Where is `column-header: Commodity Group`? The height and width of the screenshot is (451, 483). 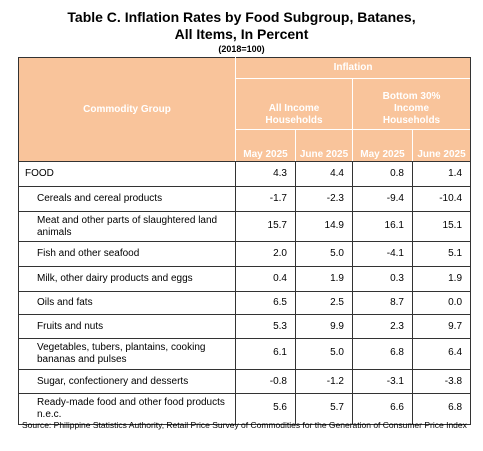
column-header: Commodity Group is located at coordinates (127, 109).